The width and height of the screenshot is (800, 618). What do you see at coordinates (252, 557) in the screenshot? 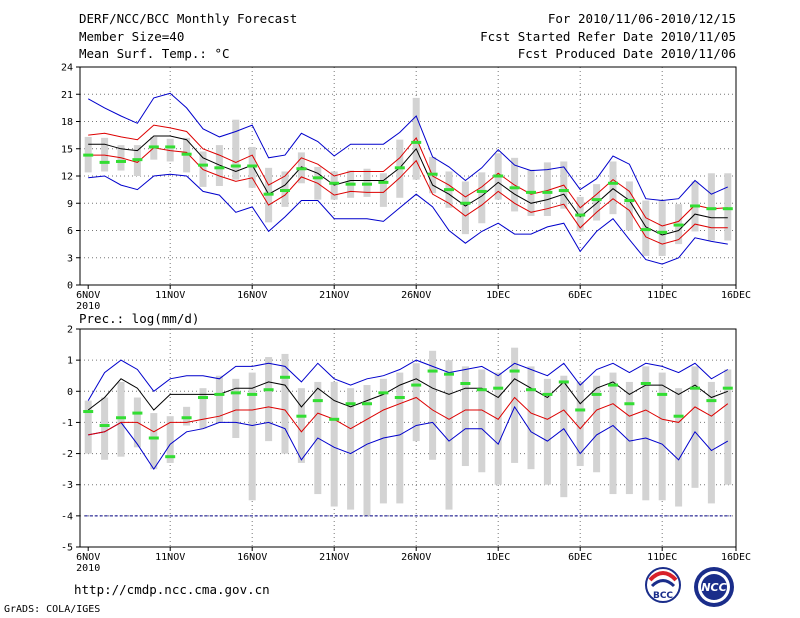
I see `x-tick-label: 16NOV` at bounding box center [252, 557].